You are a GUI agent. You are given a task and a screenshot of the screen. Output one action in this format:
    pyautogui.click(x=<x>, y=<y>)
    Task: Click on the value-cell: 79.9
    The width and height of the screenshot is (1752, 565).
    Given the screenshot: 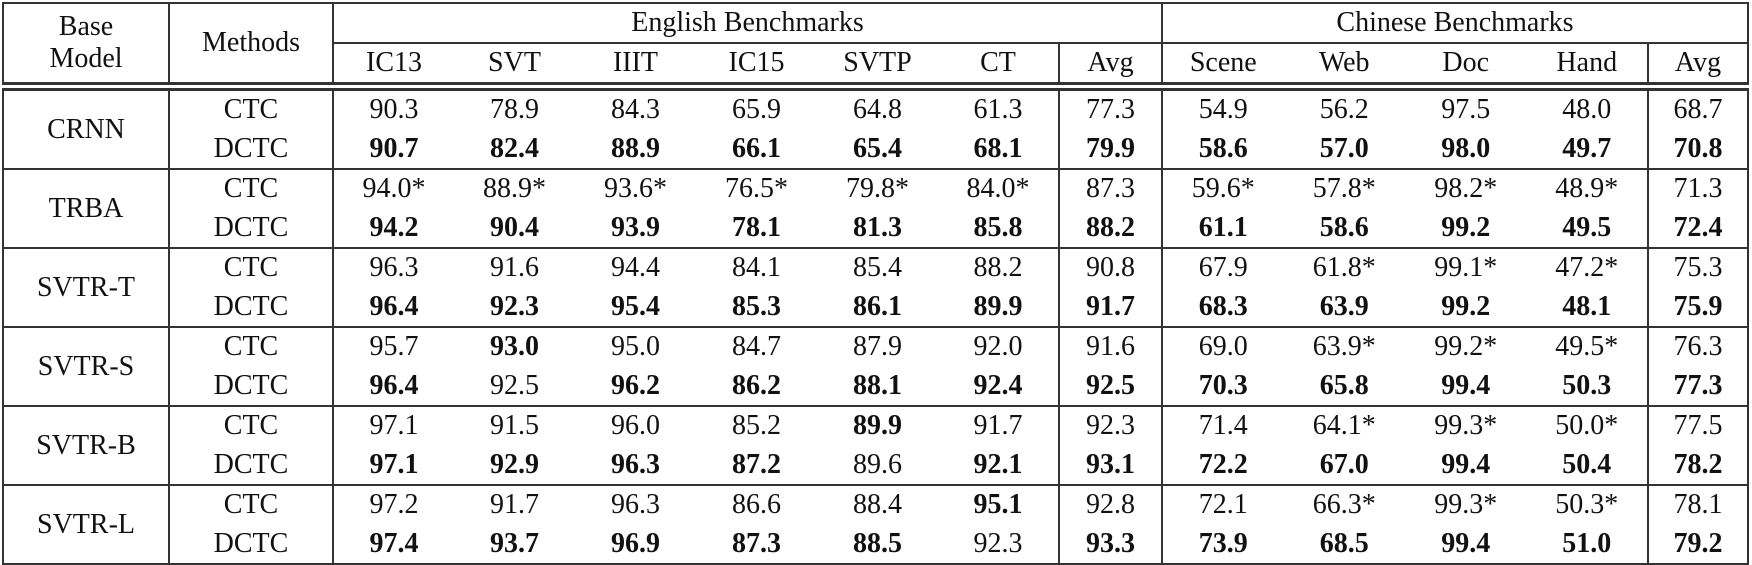 What is the action you would take?
    pyautogui.click(x=1110, y=149)
    